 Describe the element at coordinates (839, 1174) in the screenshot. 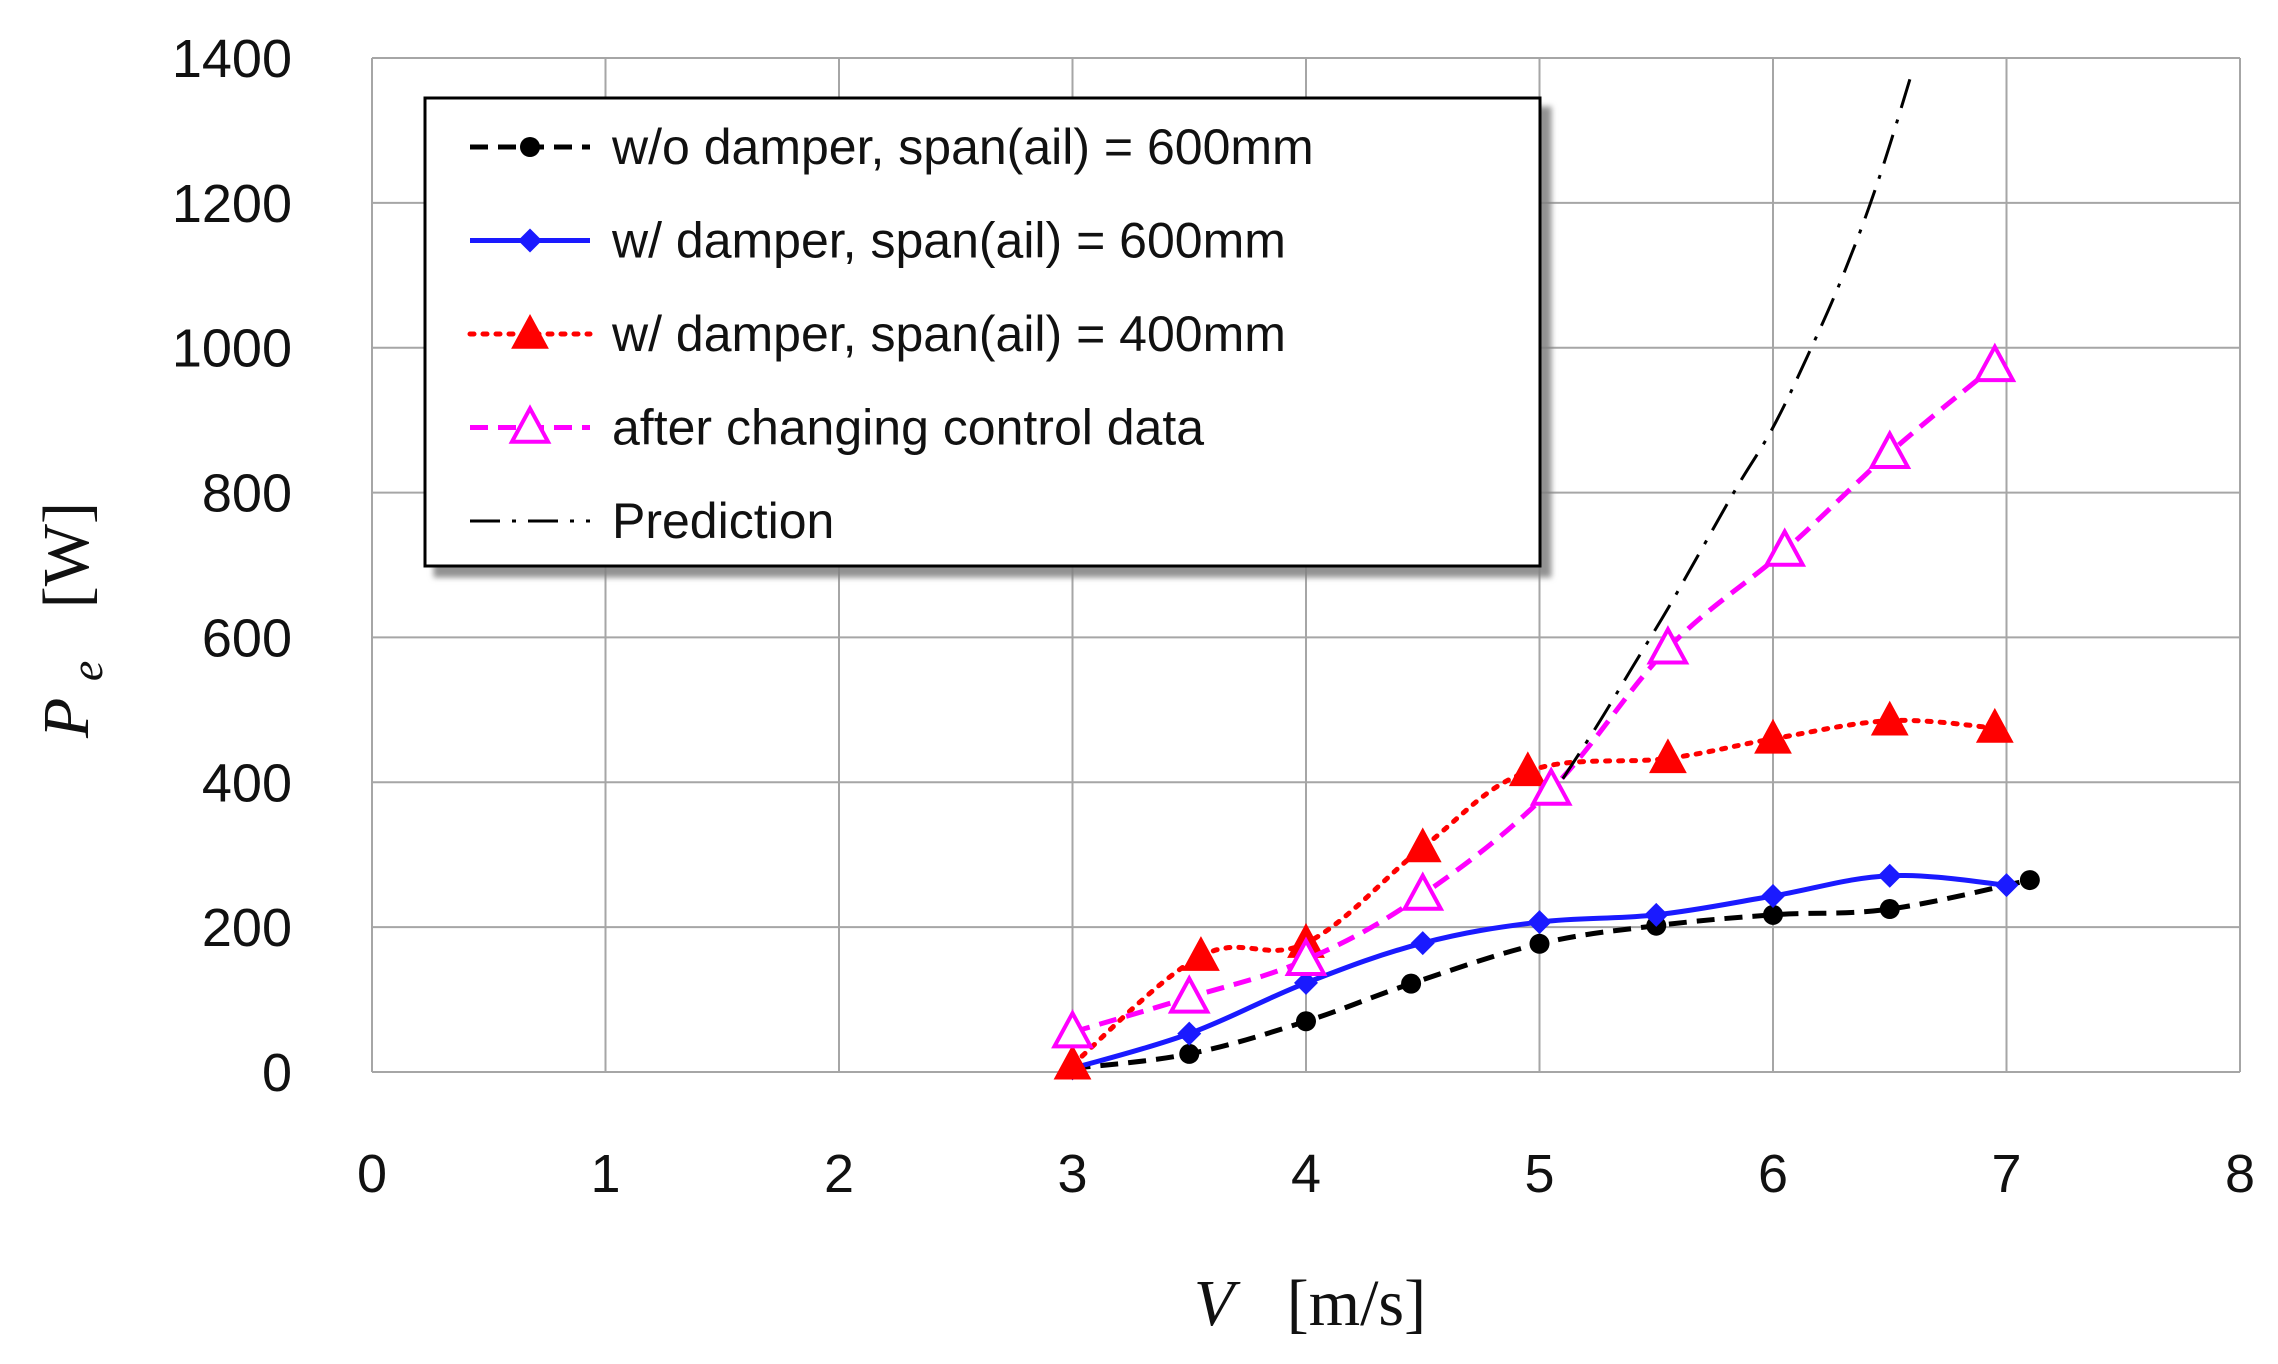

I see `x-tick-label-2: 2` at that location.